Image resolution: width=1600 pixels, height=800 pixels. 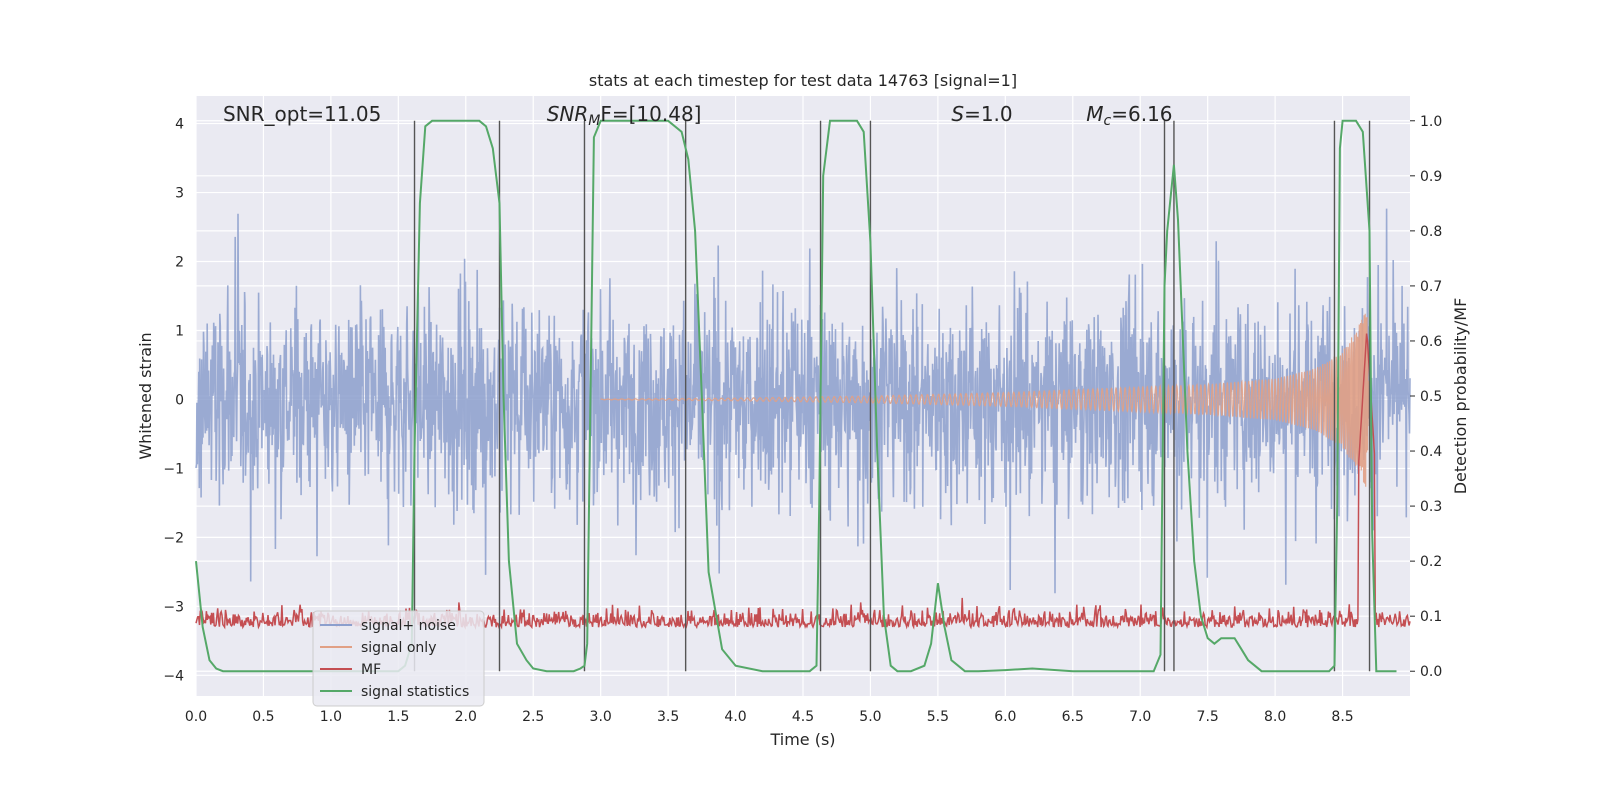 What do you see at coordinates (179, 400) in the screenshot?
I see `y-tick-label: 0` at bounding box center [179, 400].